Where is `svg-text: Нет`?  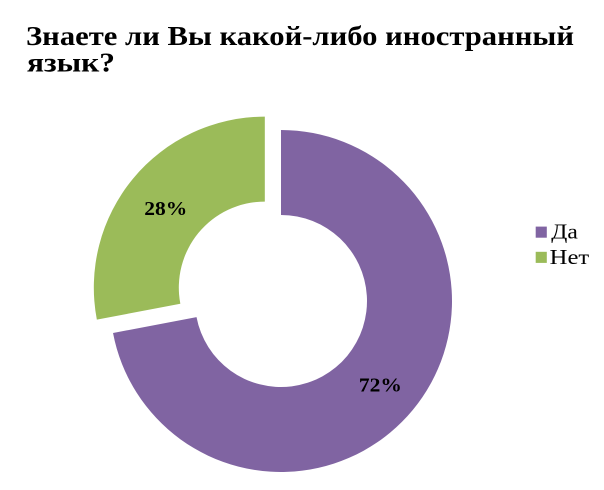 svg-text: Нет is located at coordinates (570, 257).